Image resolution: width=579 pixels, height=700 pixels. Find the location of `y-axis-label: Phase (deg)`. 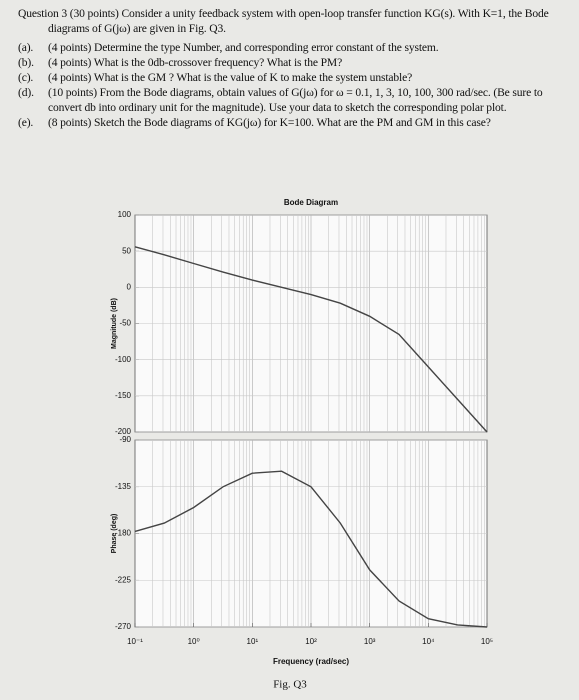

y-axis-label: Phase (deg) is located at coordinates (114, 534).